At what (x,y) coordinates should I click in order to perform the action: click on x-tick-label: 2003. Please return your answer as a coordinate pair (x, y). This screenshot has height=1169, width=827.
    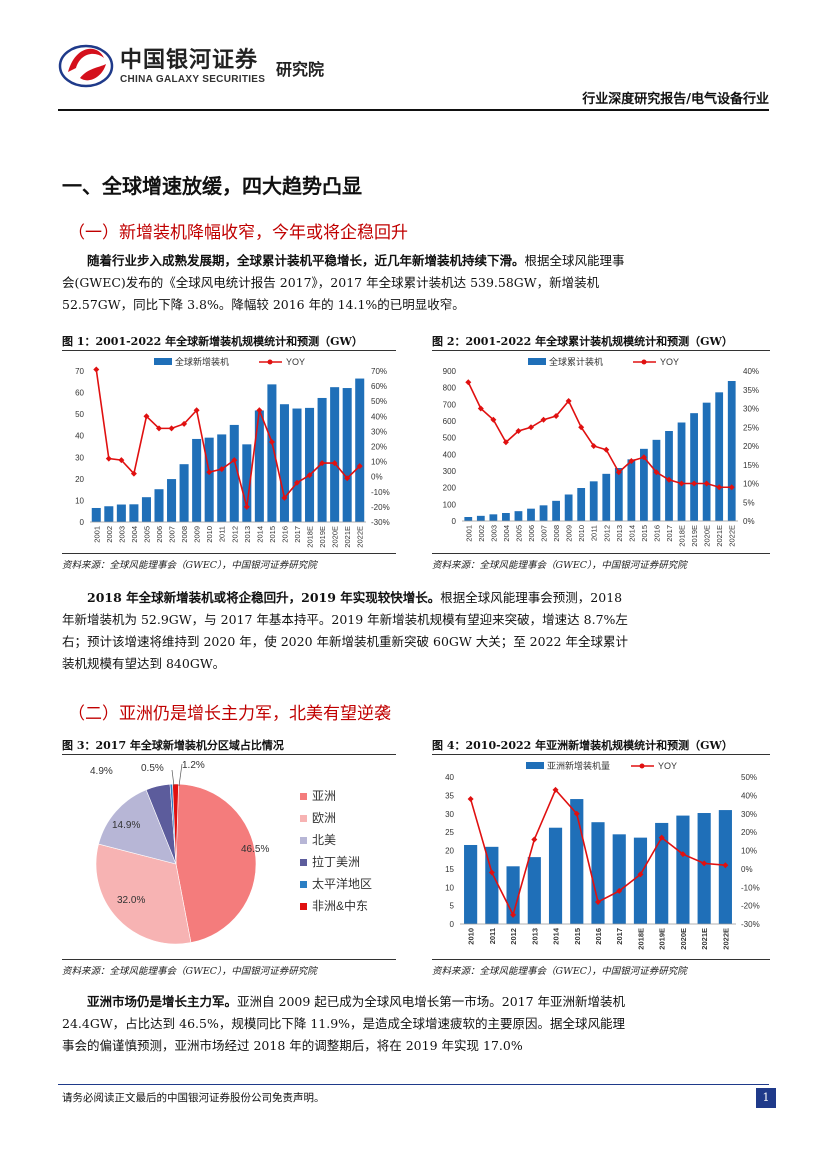
    Looking at the image, I should click on (493, 533).